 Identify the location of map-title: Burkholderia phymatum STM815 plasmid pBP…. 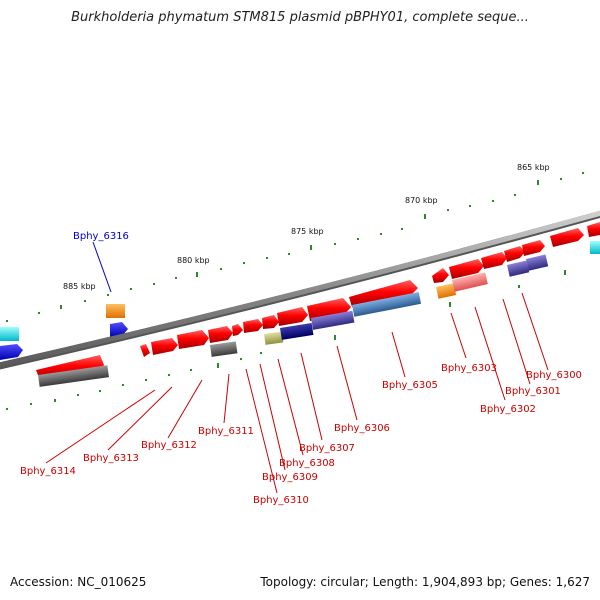
(300, 17).